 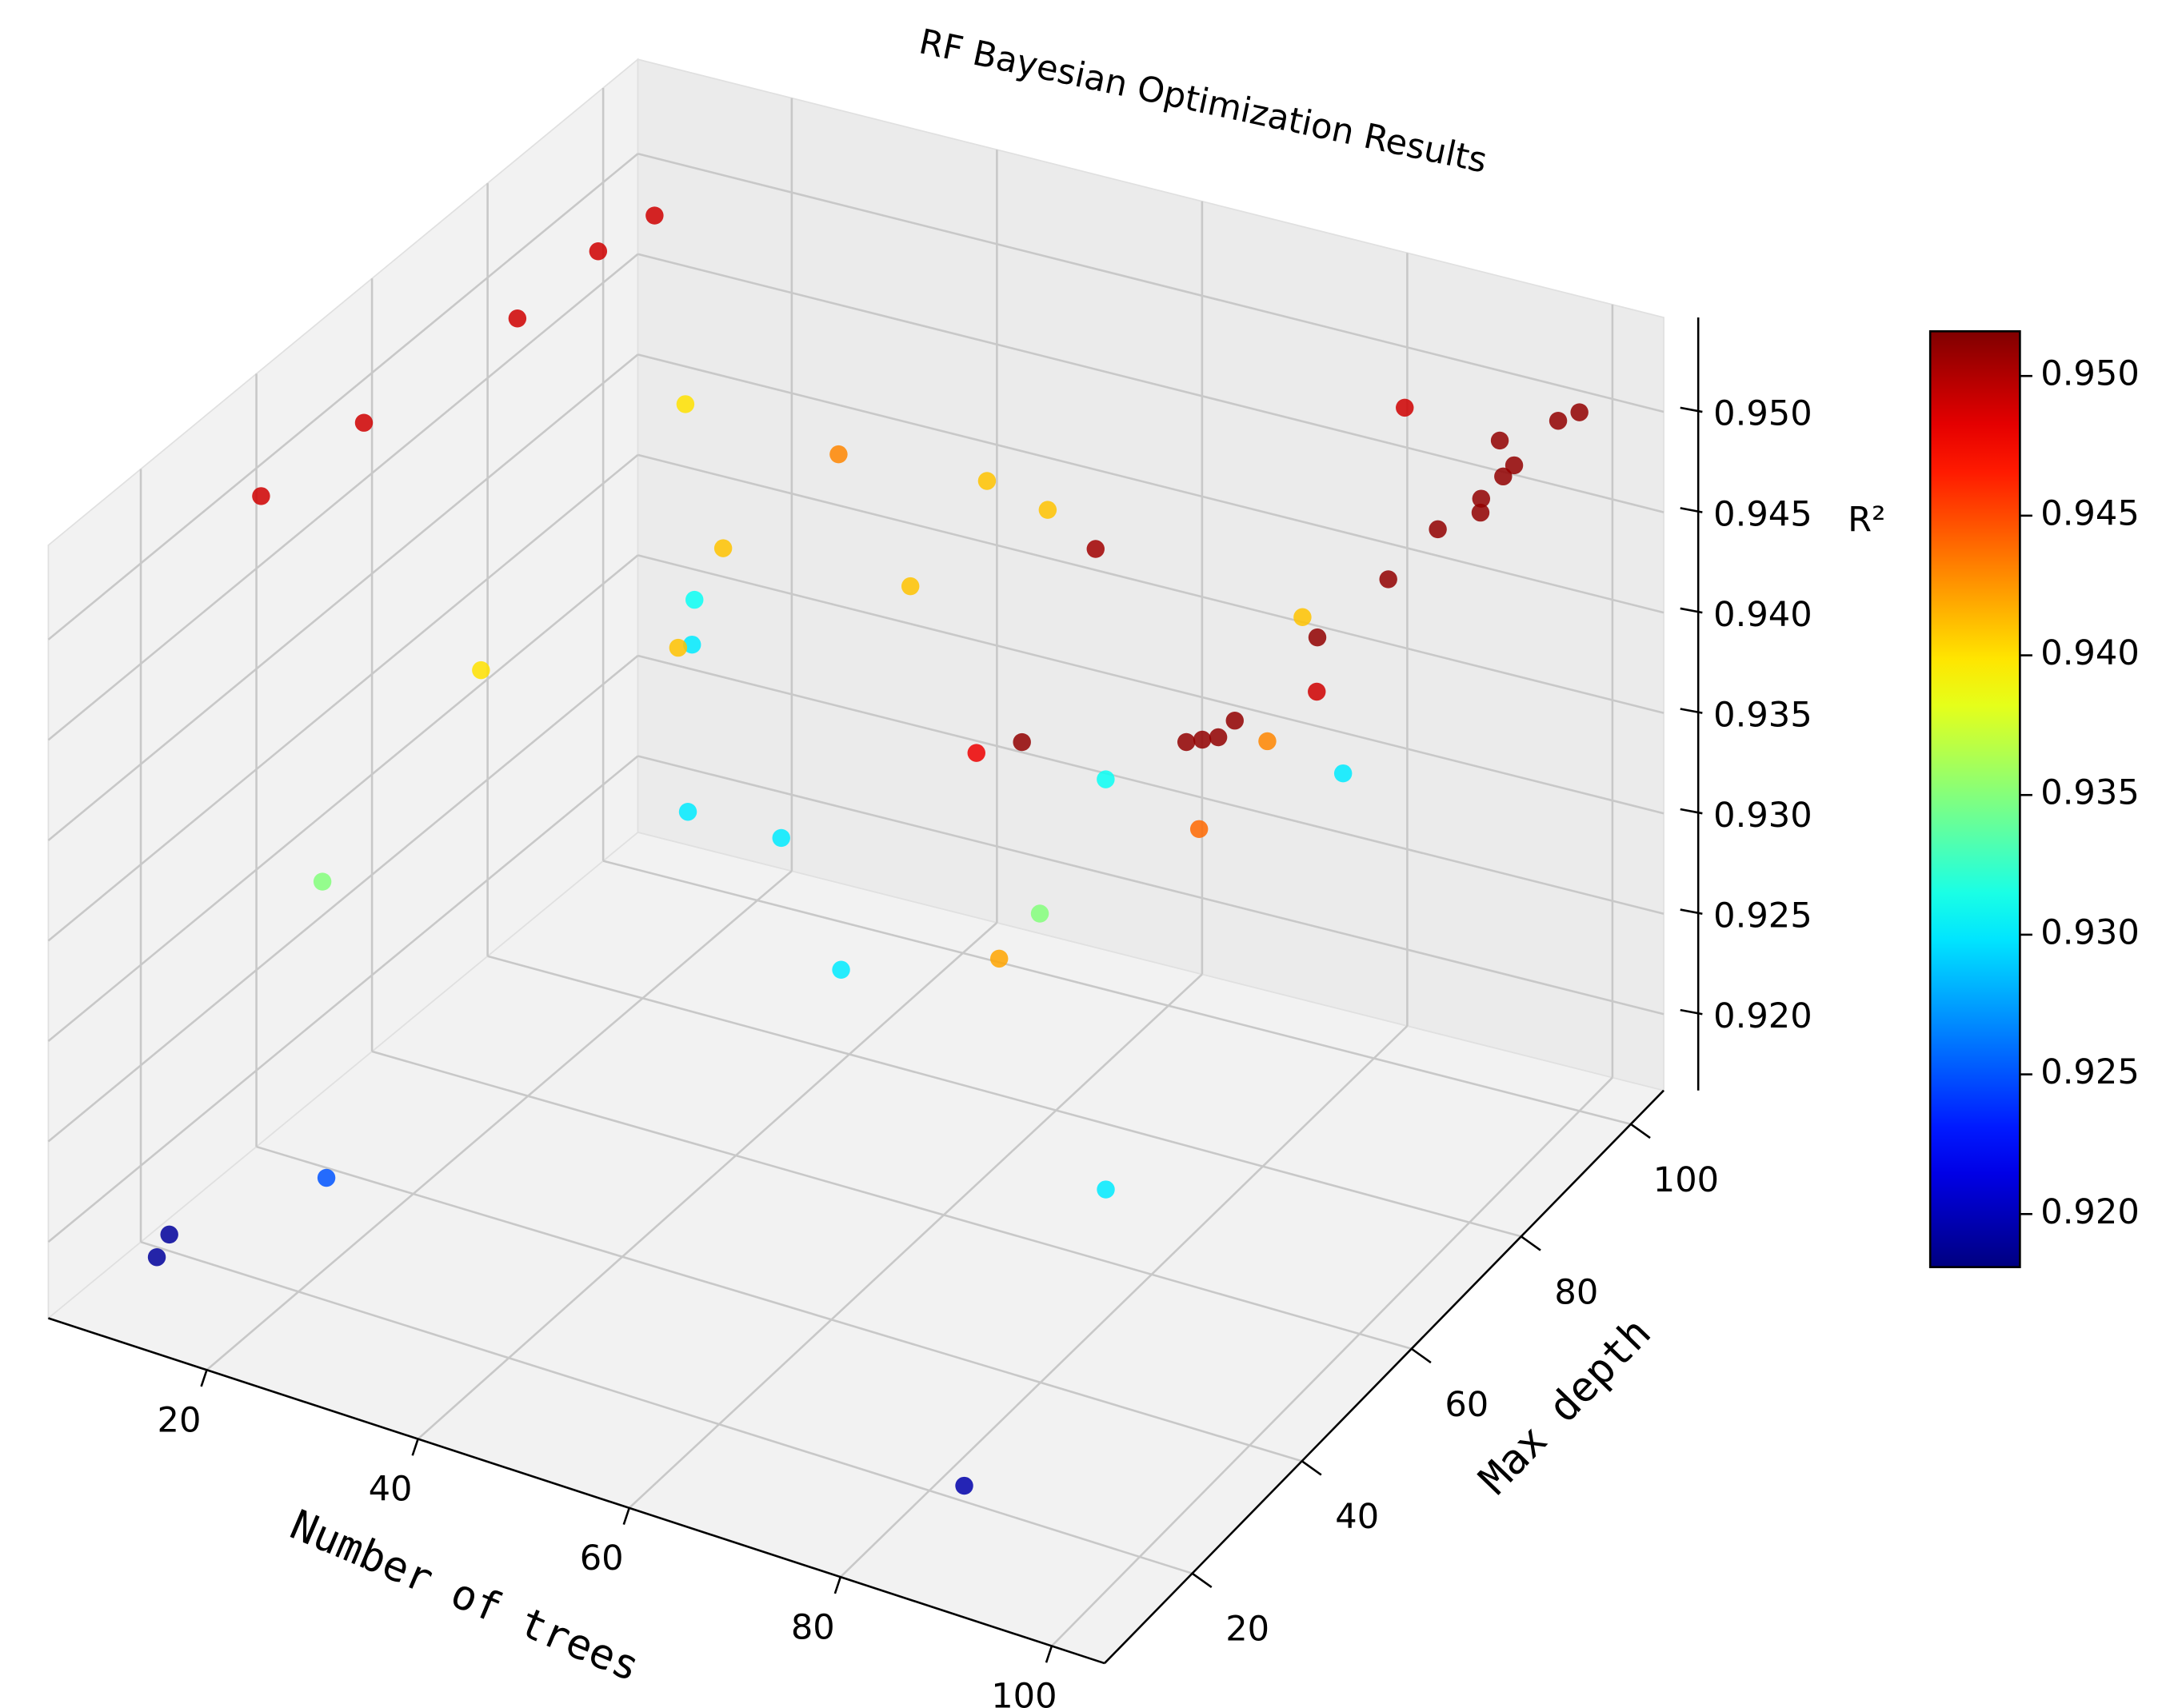 What do you see at coordinates (813, 1627) in the screenshot?
I see `x-tick-label: 80` at bounding box center [813, 1627].